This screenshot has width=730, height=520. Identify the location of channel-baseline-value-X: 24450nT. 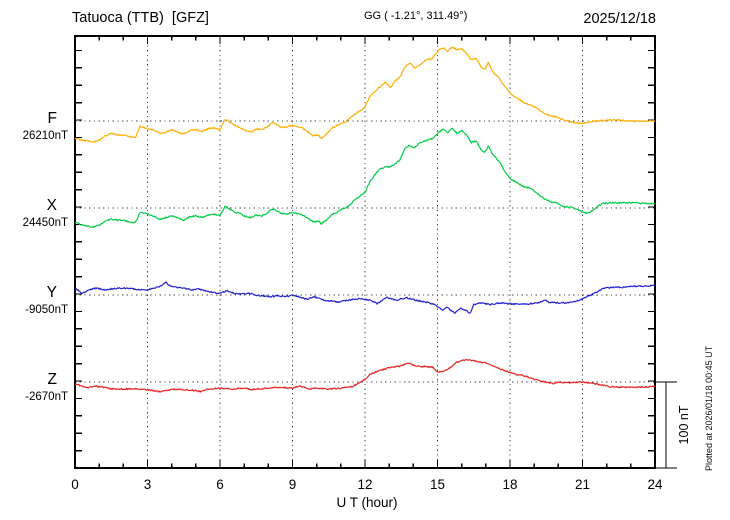
(45, 223).